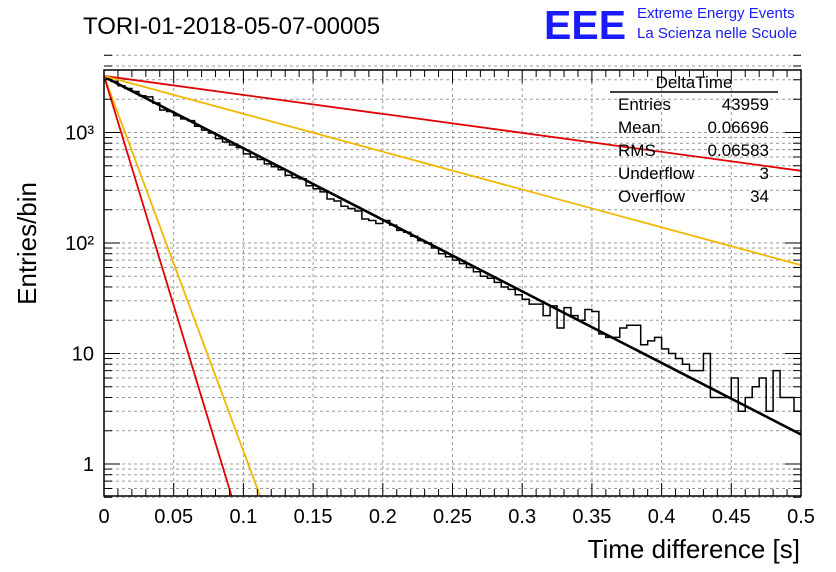 The height and width of the screenshot is (572, 836). Describe the element at coordinates (738, 127) in the screenshot. I see `stats-row-value: 0.06696` at that location.